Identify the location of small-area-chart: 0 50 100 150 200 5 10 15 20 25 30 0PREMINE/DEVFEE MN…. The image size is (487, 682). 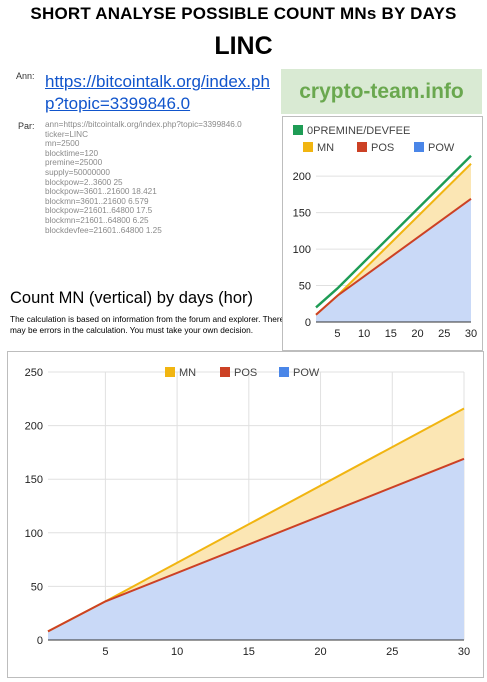
(385, 232).